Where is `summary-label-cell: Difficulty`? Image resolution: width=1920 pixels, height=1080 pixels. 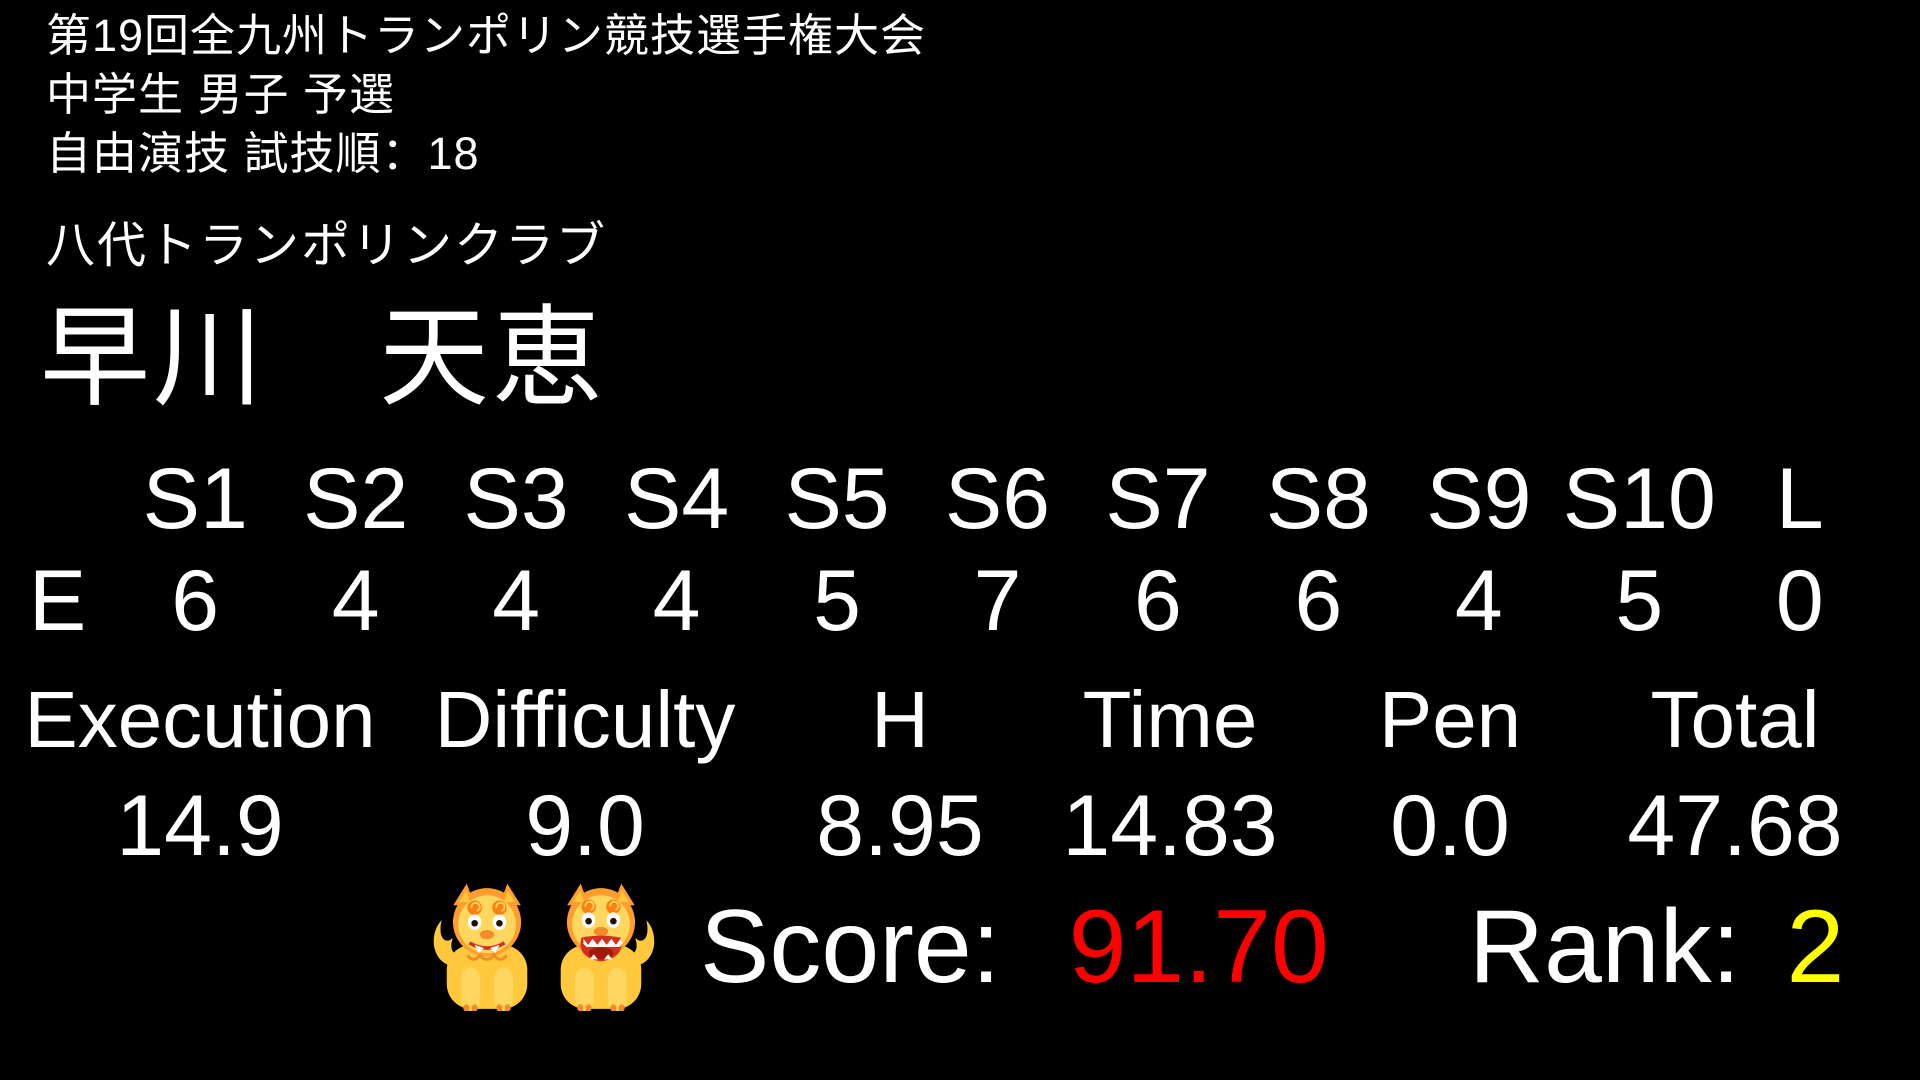
summary-label-cell: Difficulty is located at coordinates (585, 719).